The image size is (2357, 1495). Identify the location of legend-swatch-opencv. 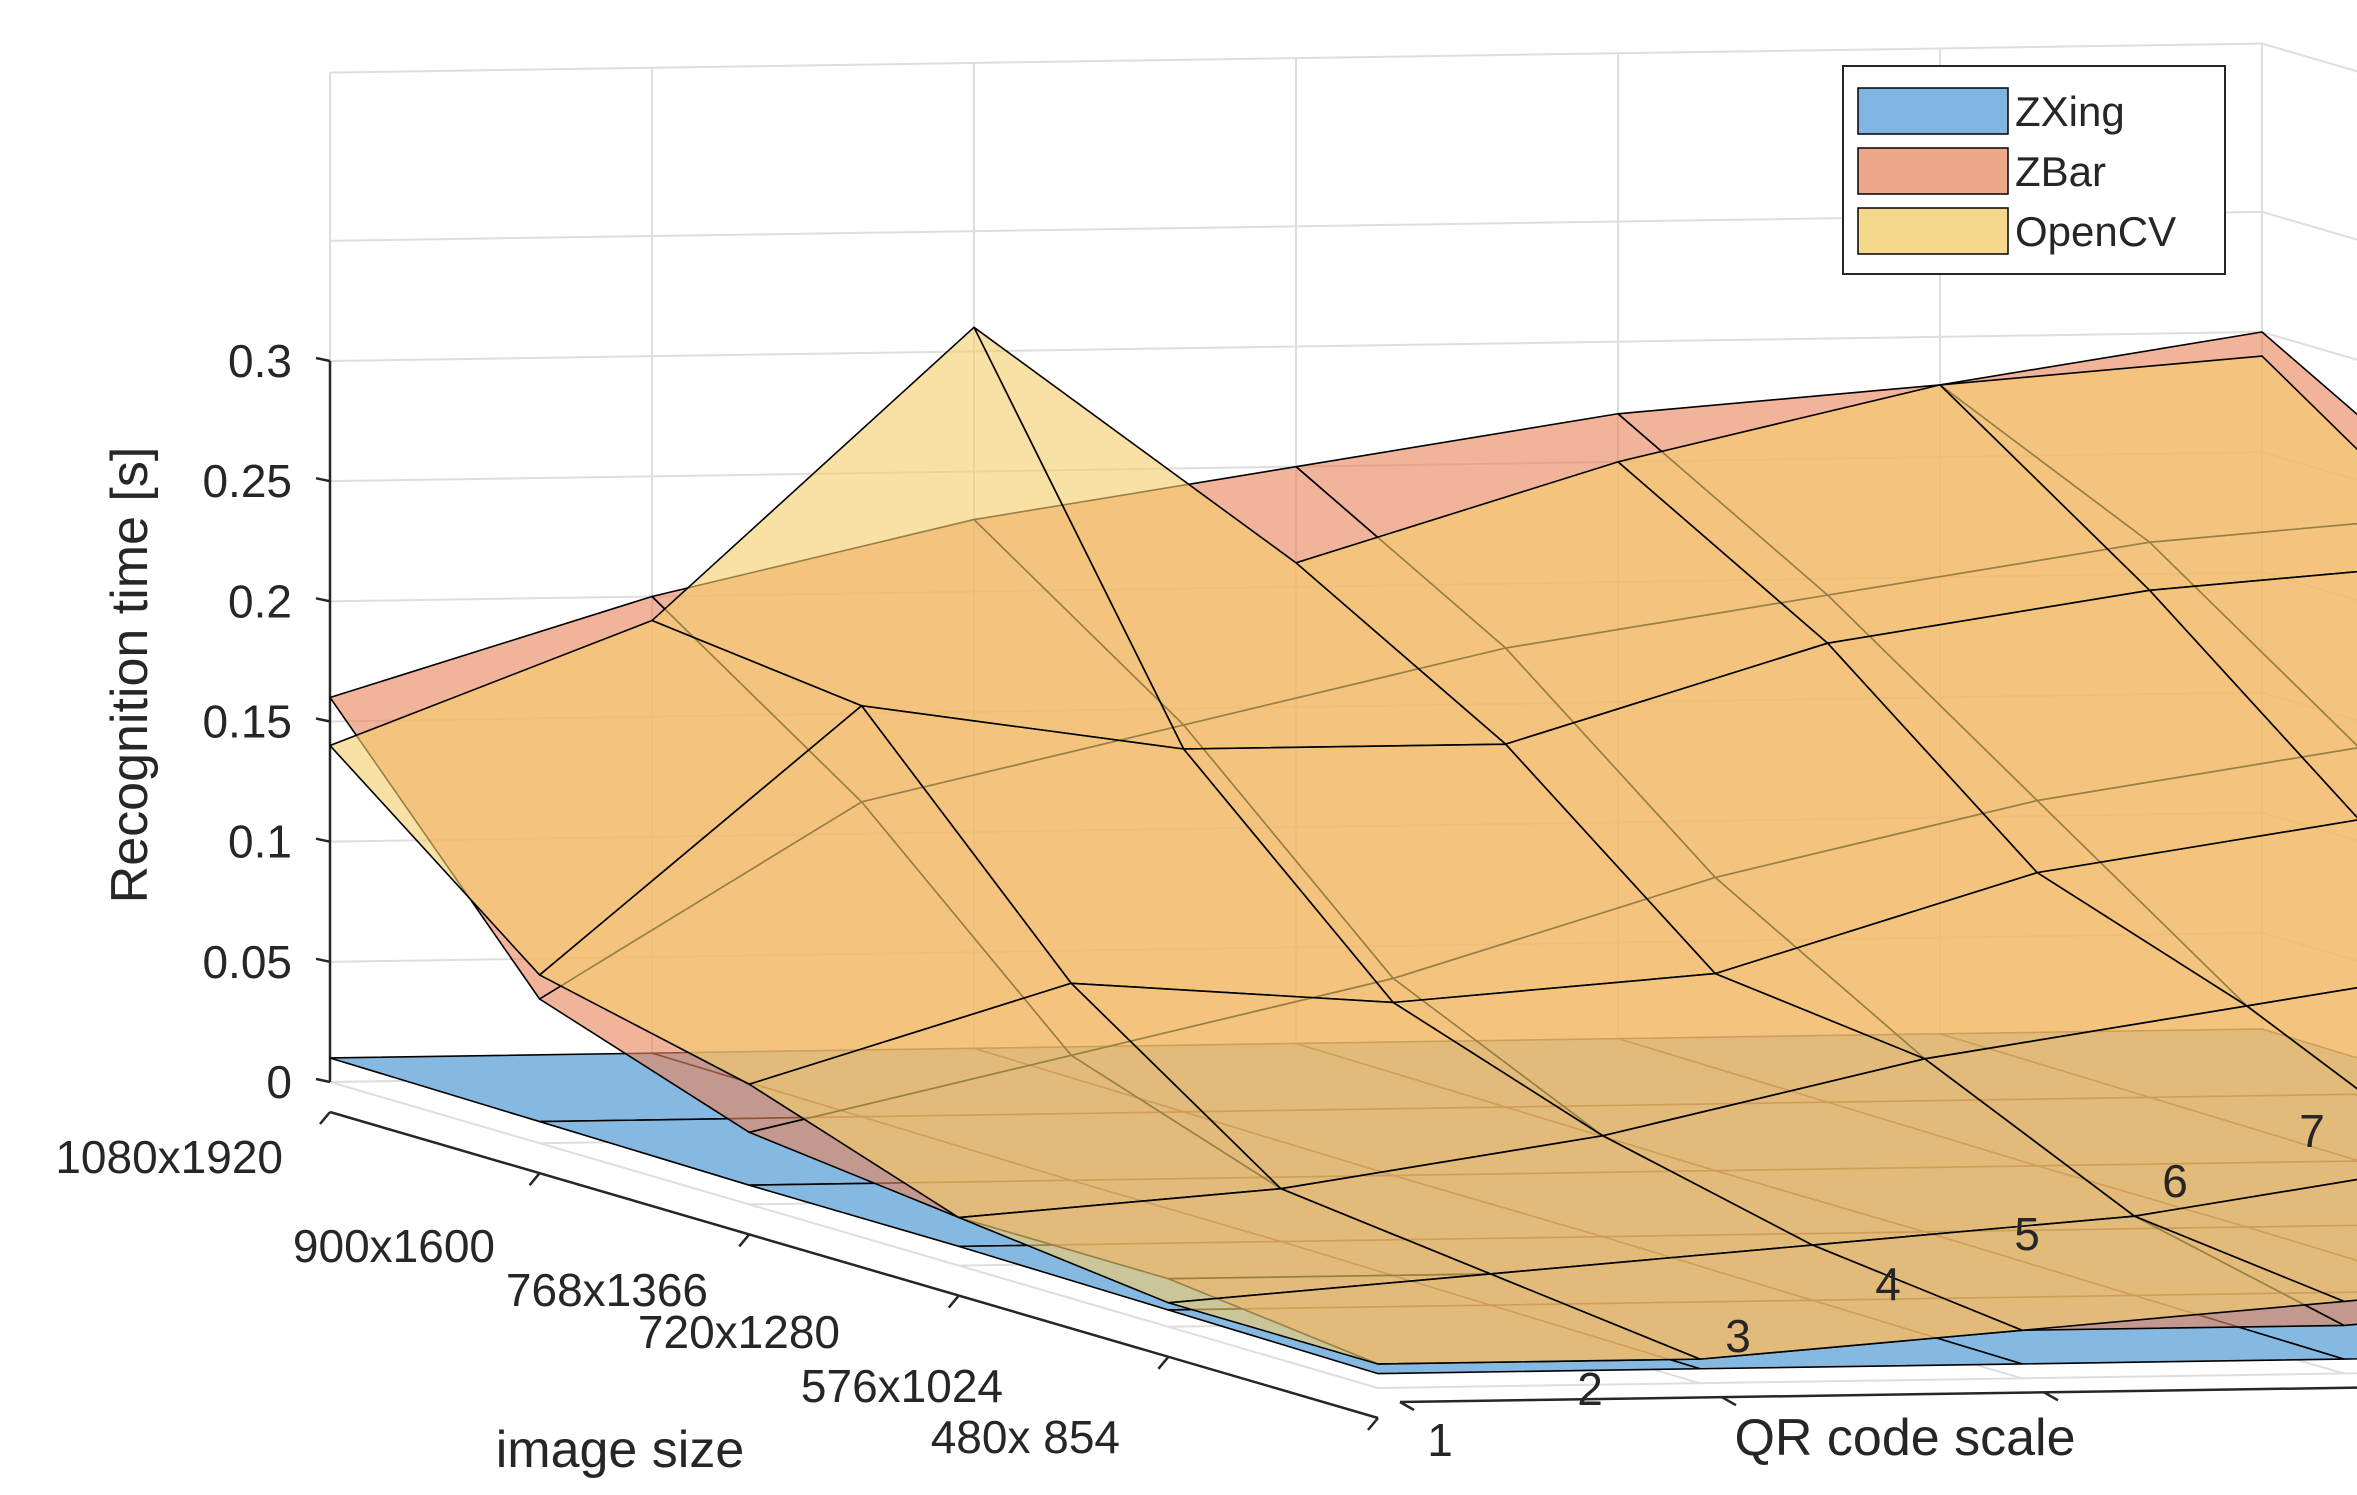
(1933, 231).